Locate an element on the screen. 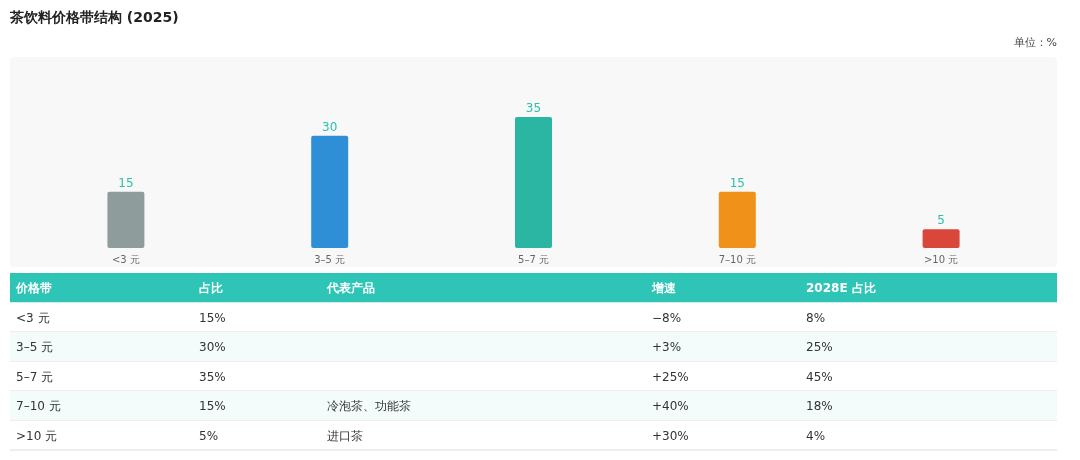 This screenshot has width=1080, height=460. text: 18% is located at coordinates (819, 406).